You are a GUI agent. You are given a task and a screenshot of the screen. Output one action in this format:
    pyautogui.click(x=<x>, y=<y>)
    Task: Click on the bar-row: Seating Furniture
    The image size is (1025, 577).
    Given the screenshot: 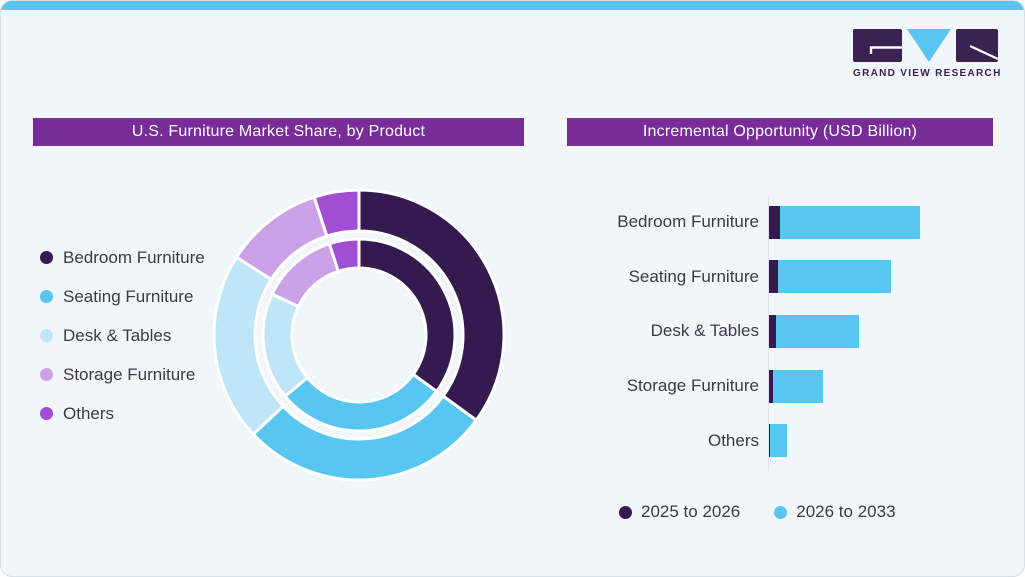 What is the action you would take?
    pyautogui.click(x=808, y=277)
    